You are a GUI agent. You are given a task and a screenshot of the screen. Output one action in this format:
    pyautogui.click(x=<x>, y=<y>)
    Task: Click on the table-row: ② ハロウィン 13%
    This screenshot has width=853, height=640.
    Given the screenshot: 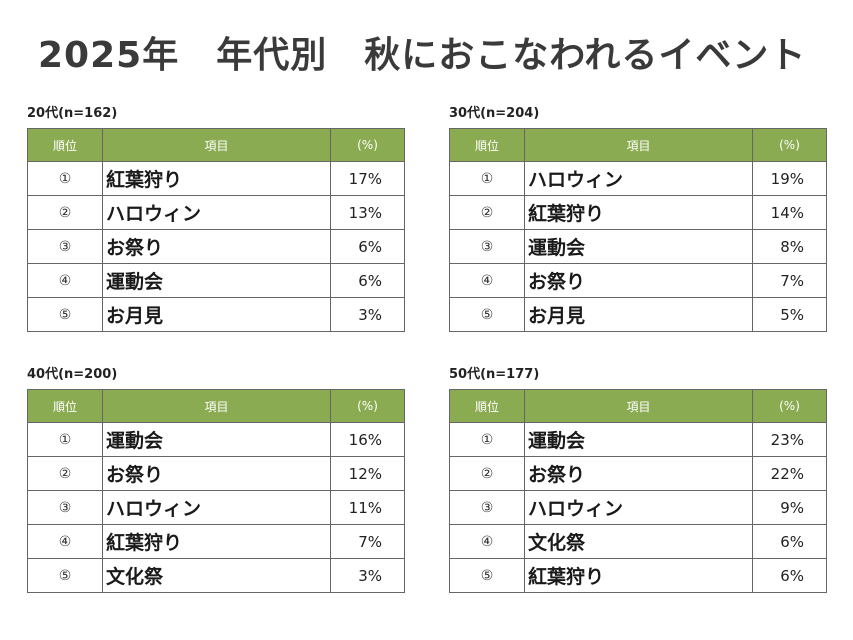 What is the action you would take?
    pyautogui.click(x=216, y=212)
    